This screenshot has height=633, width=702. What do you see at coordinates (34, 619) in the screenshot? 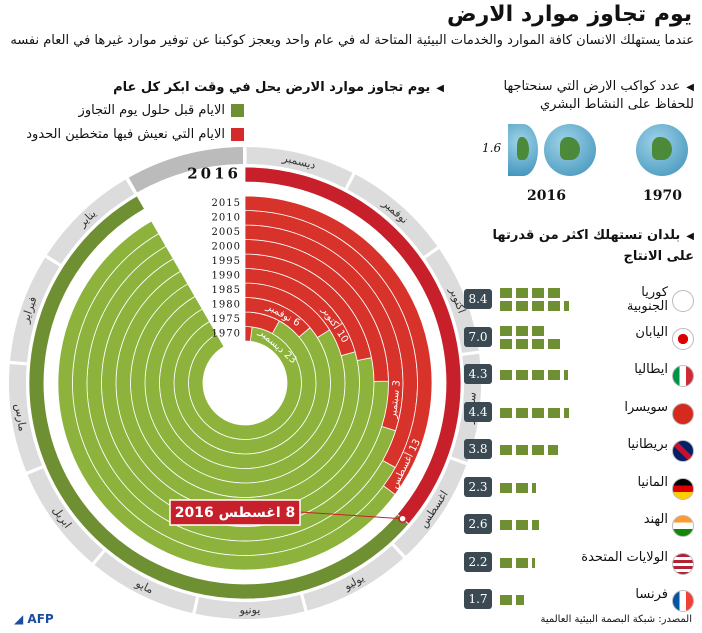
I see `afp-logo: ◢ AFP` at bounding box center [34, 619].